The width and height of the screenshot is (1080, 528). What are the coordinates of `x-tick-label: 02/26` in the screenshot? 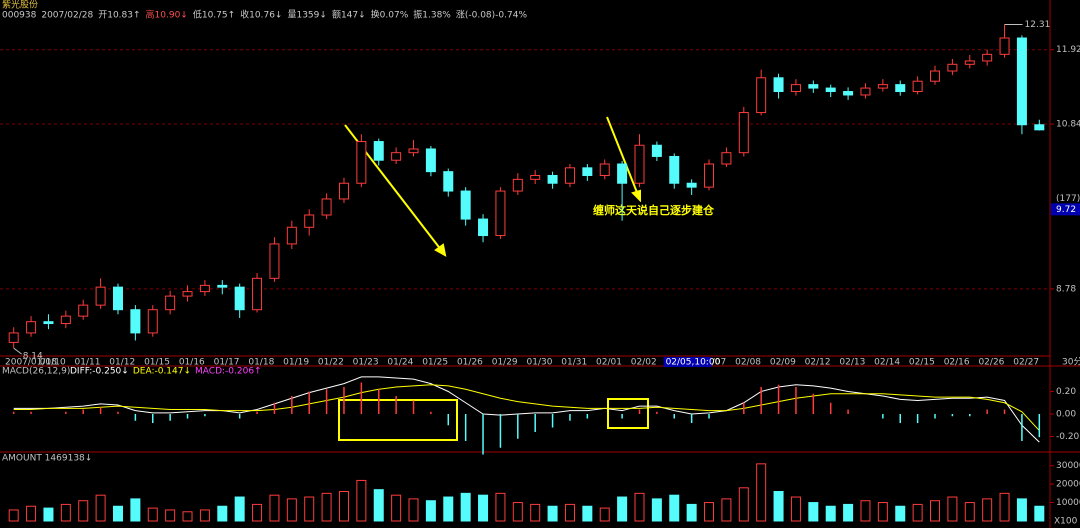 It's located at (991, 363).